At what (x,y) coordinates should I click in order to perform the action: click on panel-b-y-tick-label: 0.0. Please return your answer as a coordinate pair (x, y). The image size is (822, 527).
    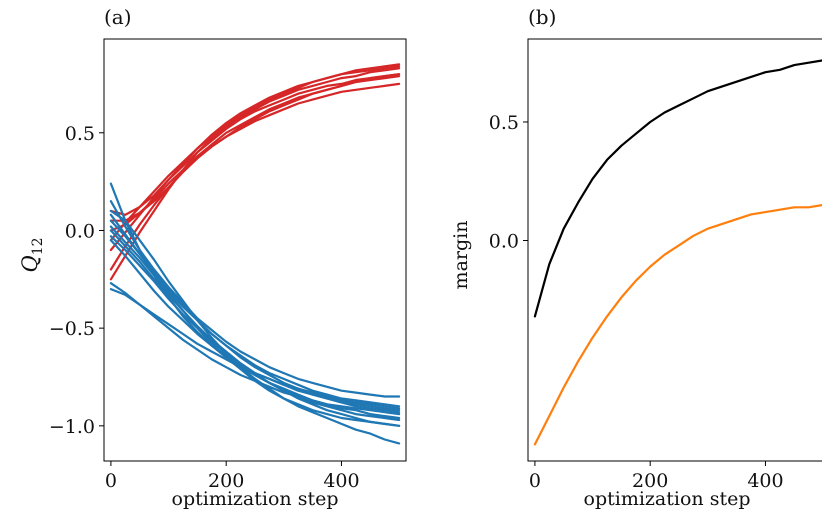
    Looking at the image, I should click on (504, 242).